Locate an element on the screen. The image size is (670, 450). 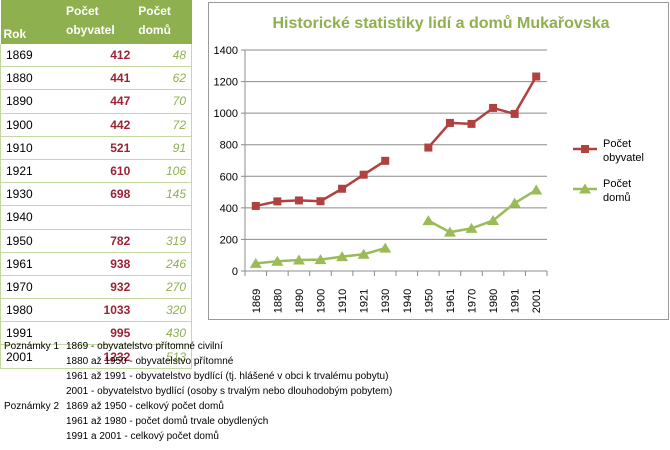
table-row: 1869 412 48 is located at coordinates (96, 56).